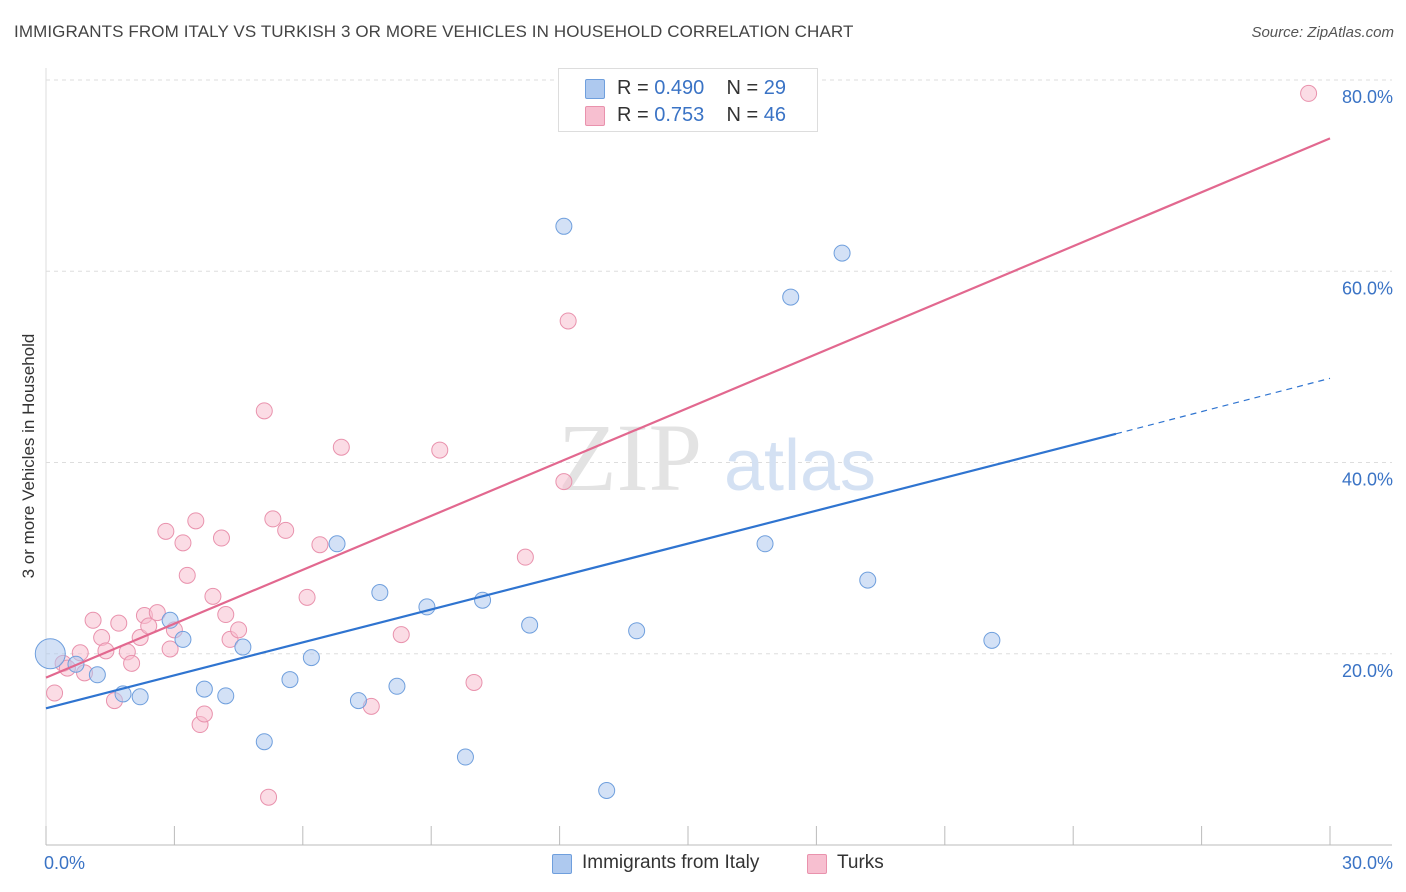 The width and height of the screenshot is (1406, 892). What do you see at coordinates (860, 862) in the screenshot?
I see `turks-legend-label: Turks` at bounding box center [860, 862].